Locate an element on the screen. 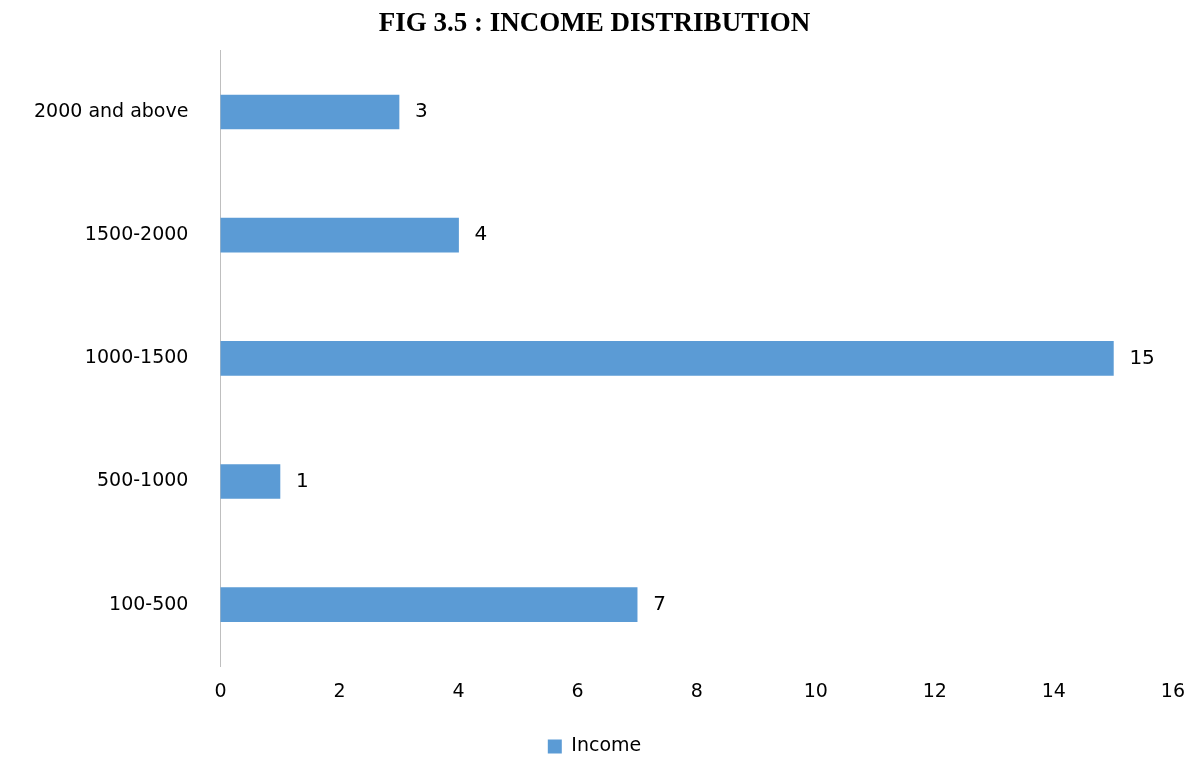 The height and width of the screenshot is (771, 1199). y-tick-label: 1000-1500 is located at coordinates (136, 356).